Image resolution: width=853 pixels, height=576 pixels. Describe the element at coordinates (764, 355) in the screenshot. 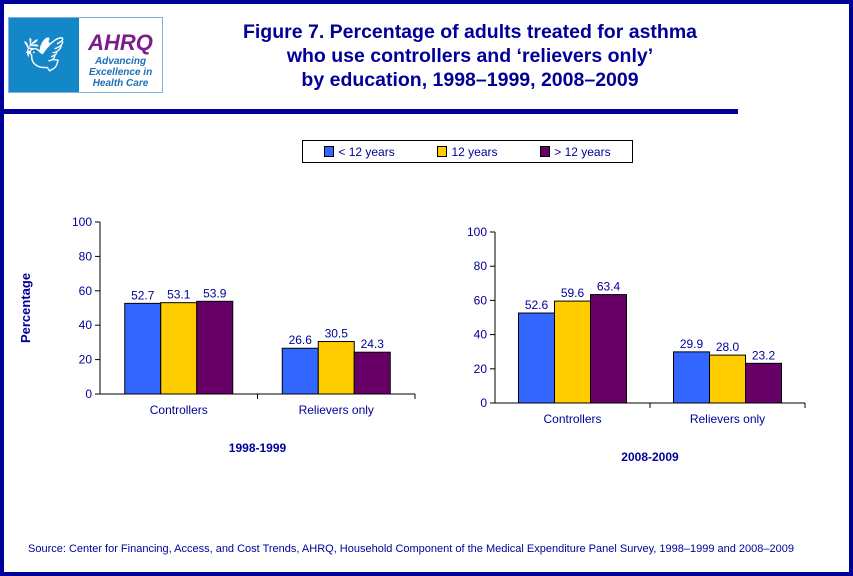

I see `data-label: 23.2` at that location.